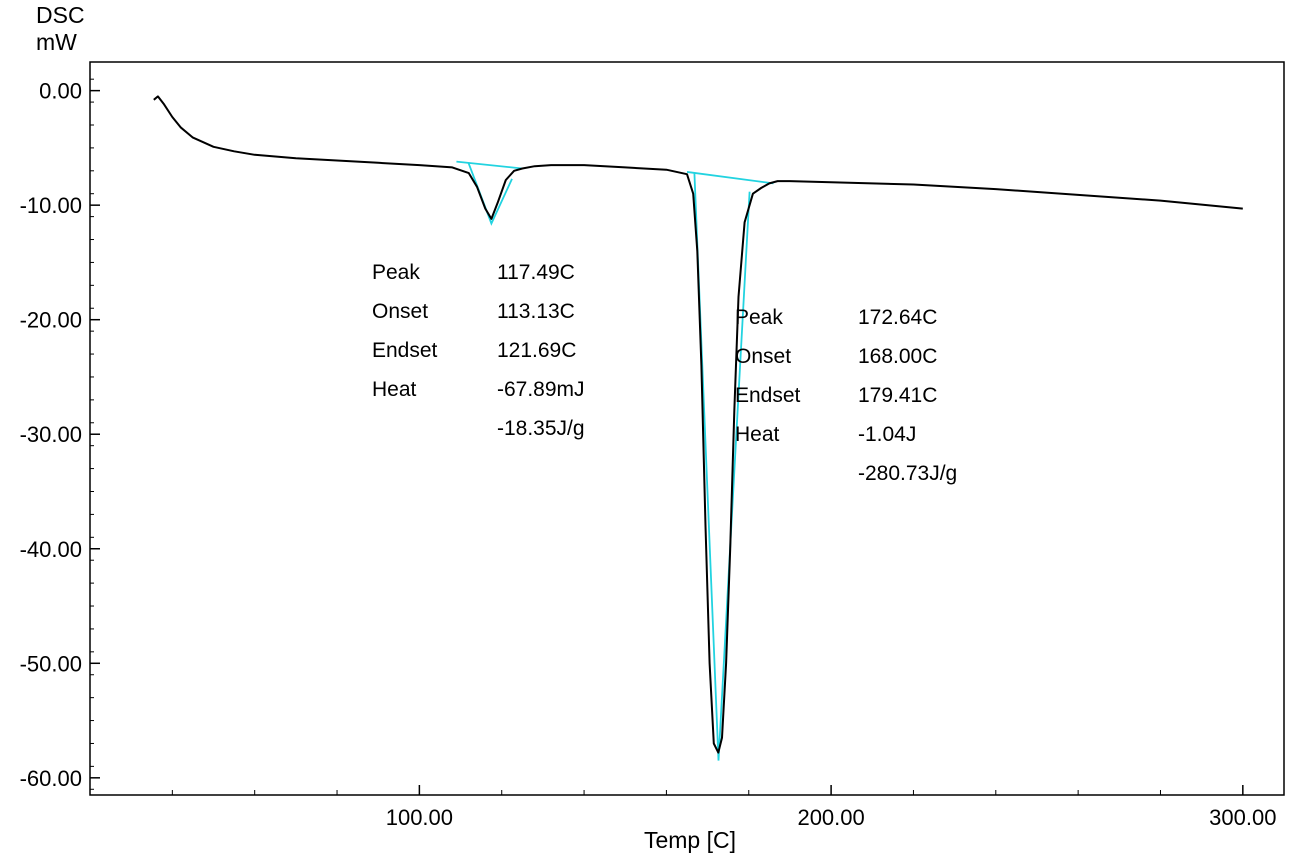 The image size is (1299, 862). Describe the element at coordinates (887, 434) in the screenshot. I see `annotation-value: -1.04J` at that location.